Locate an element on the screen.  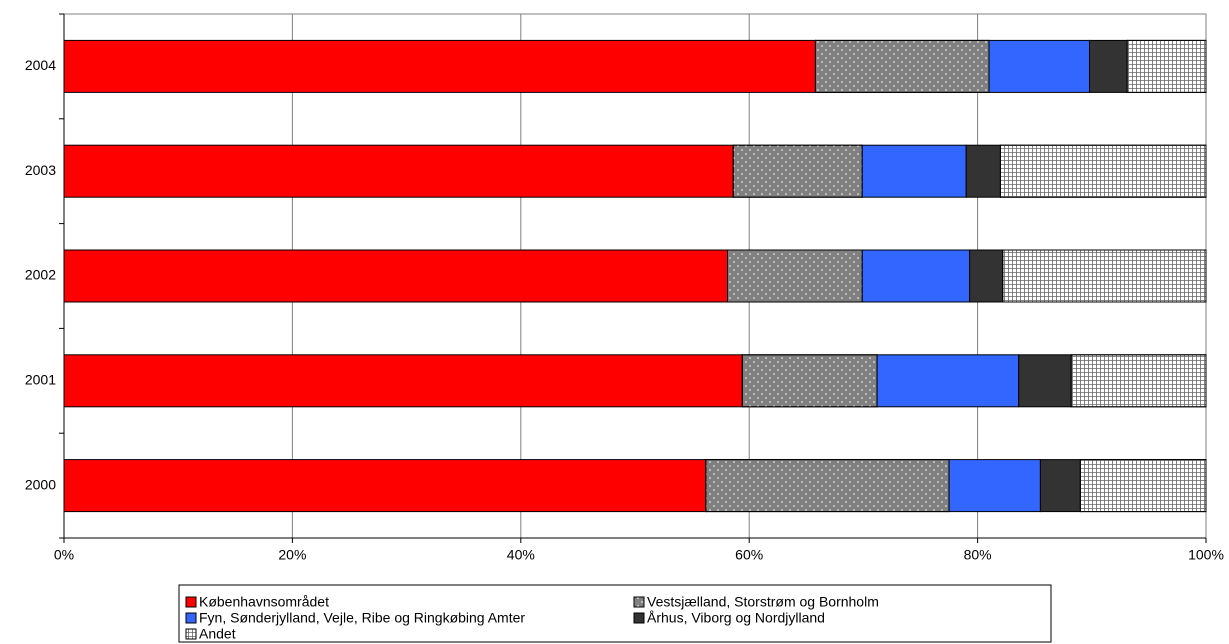
y-tick-label: 2003 is located at coordinates (40, 170).